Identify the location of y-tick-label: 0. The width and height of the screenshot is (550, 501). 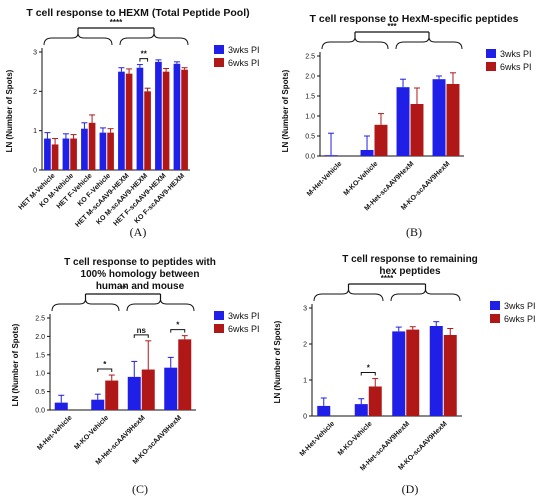
(305, 417).